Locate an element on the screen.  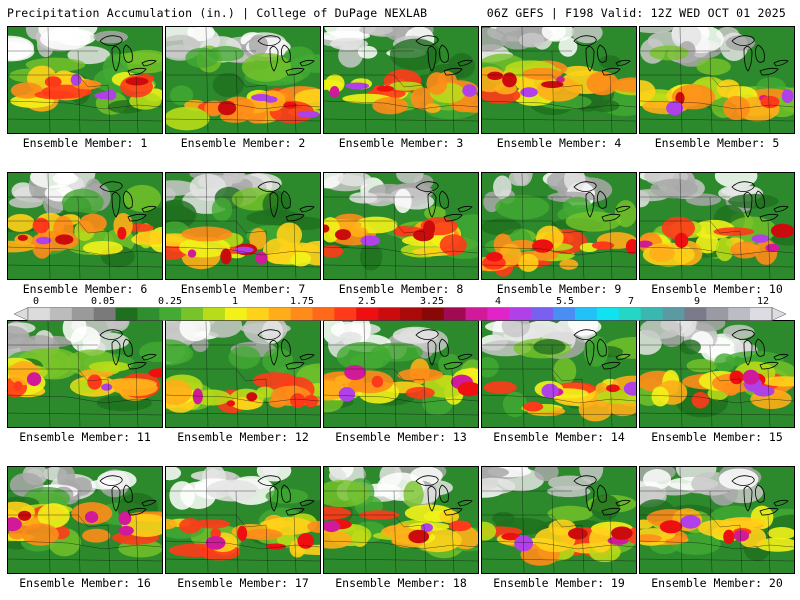
ensemble-member-label: Ensemble Member: 12 is located at coordinates (243, 437).